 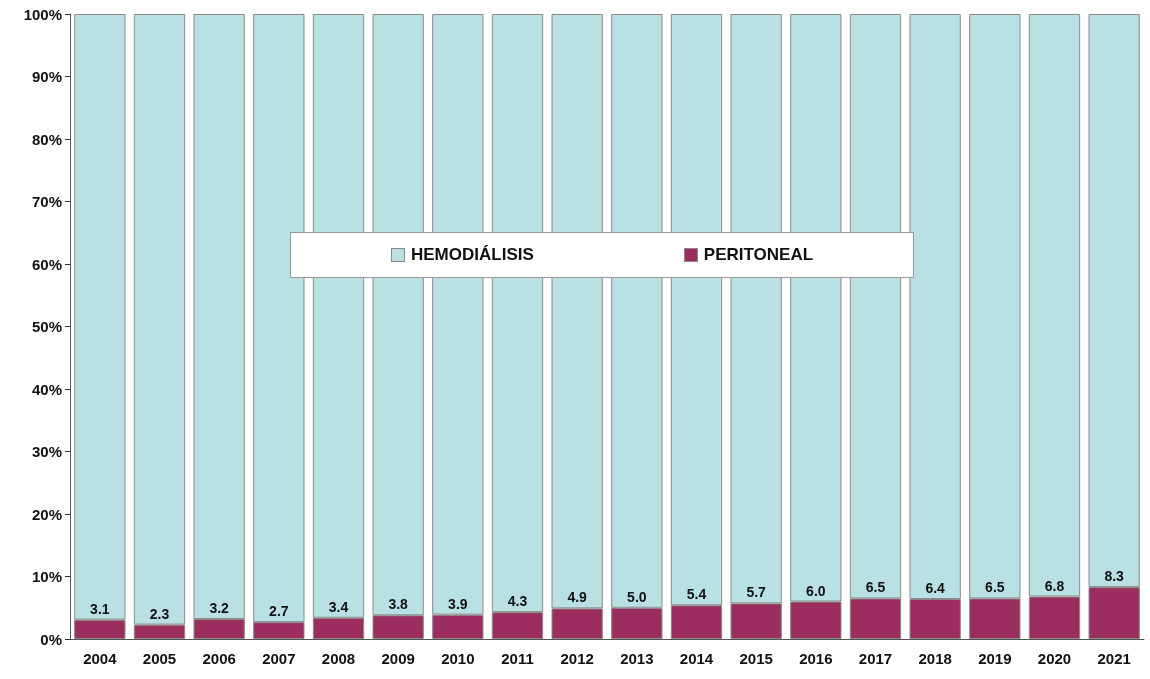 What do you see at coordinates (758, 255) in the screenshot?
I see `legend-label: PERITONEAL` at bounding box center [758, 255].